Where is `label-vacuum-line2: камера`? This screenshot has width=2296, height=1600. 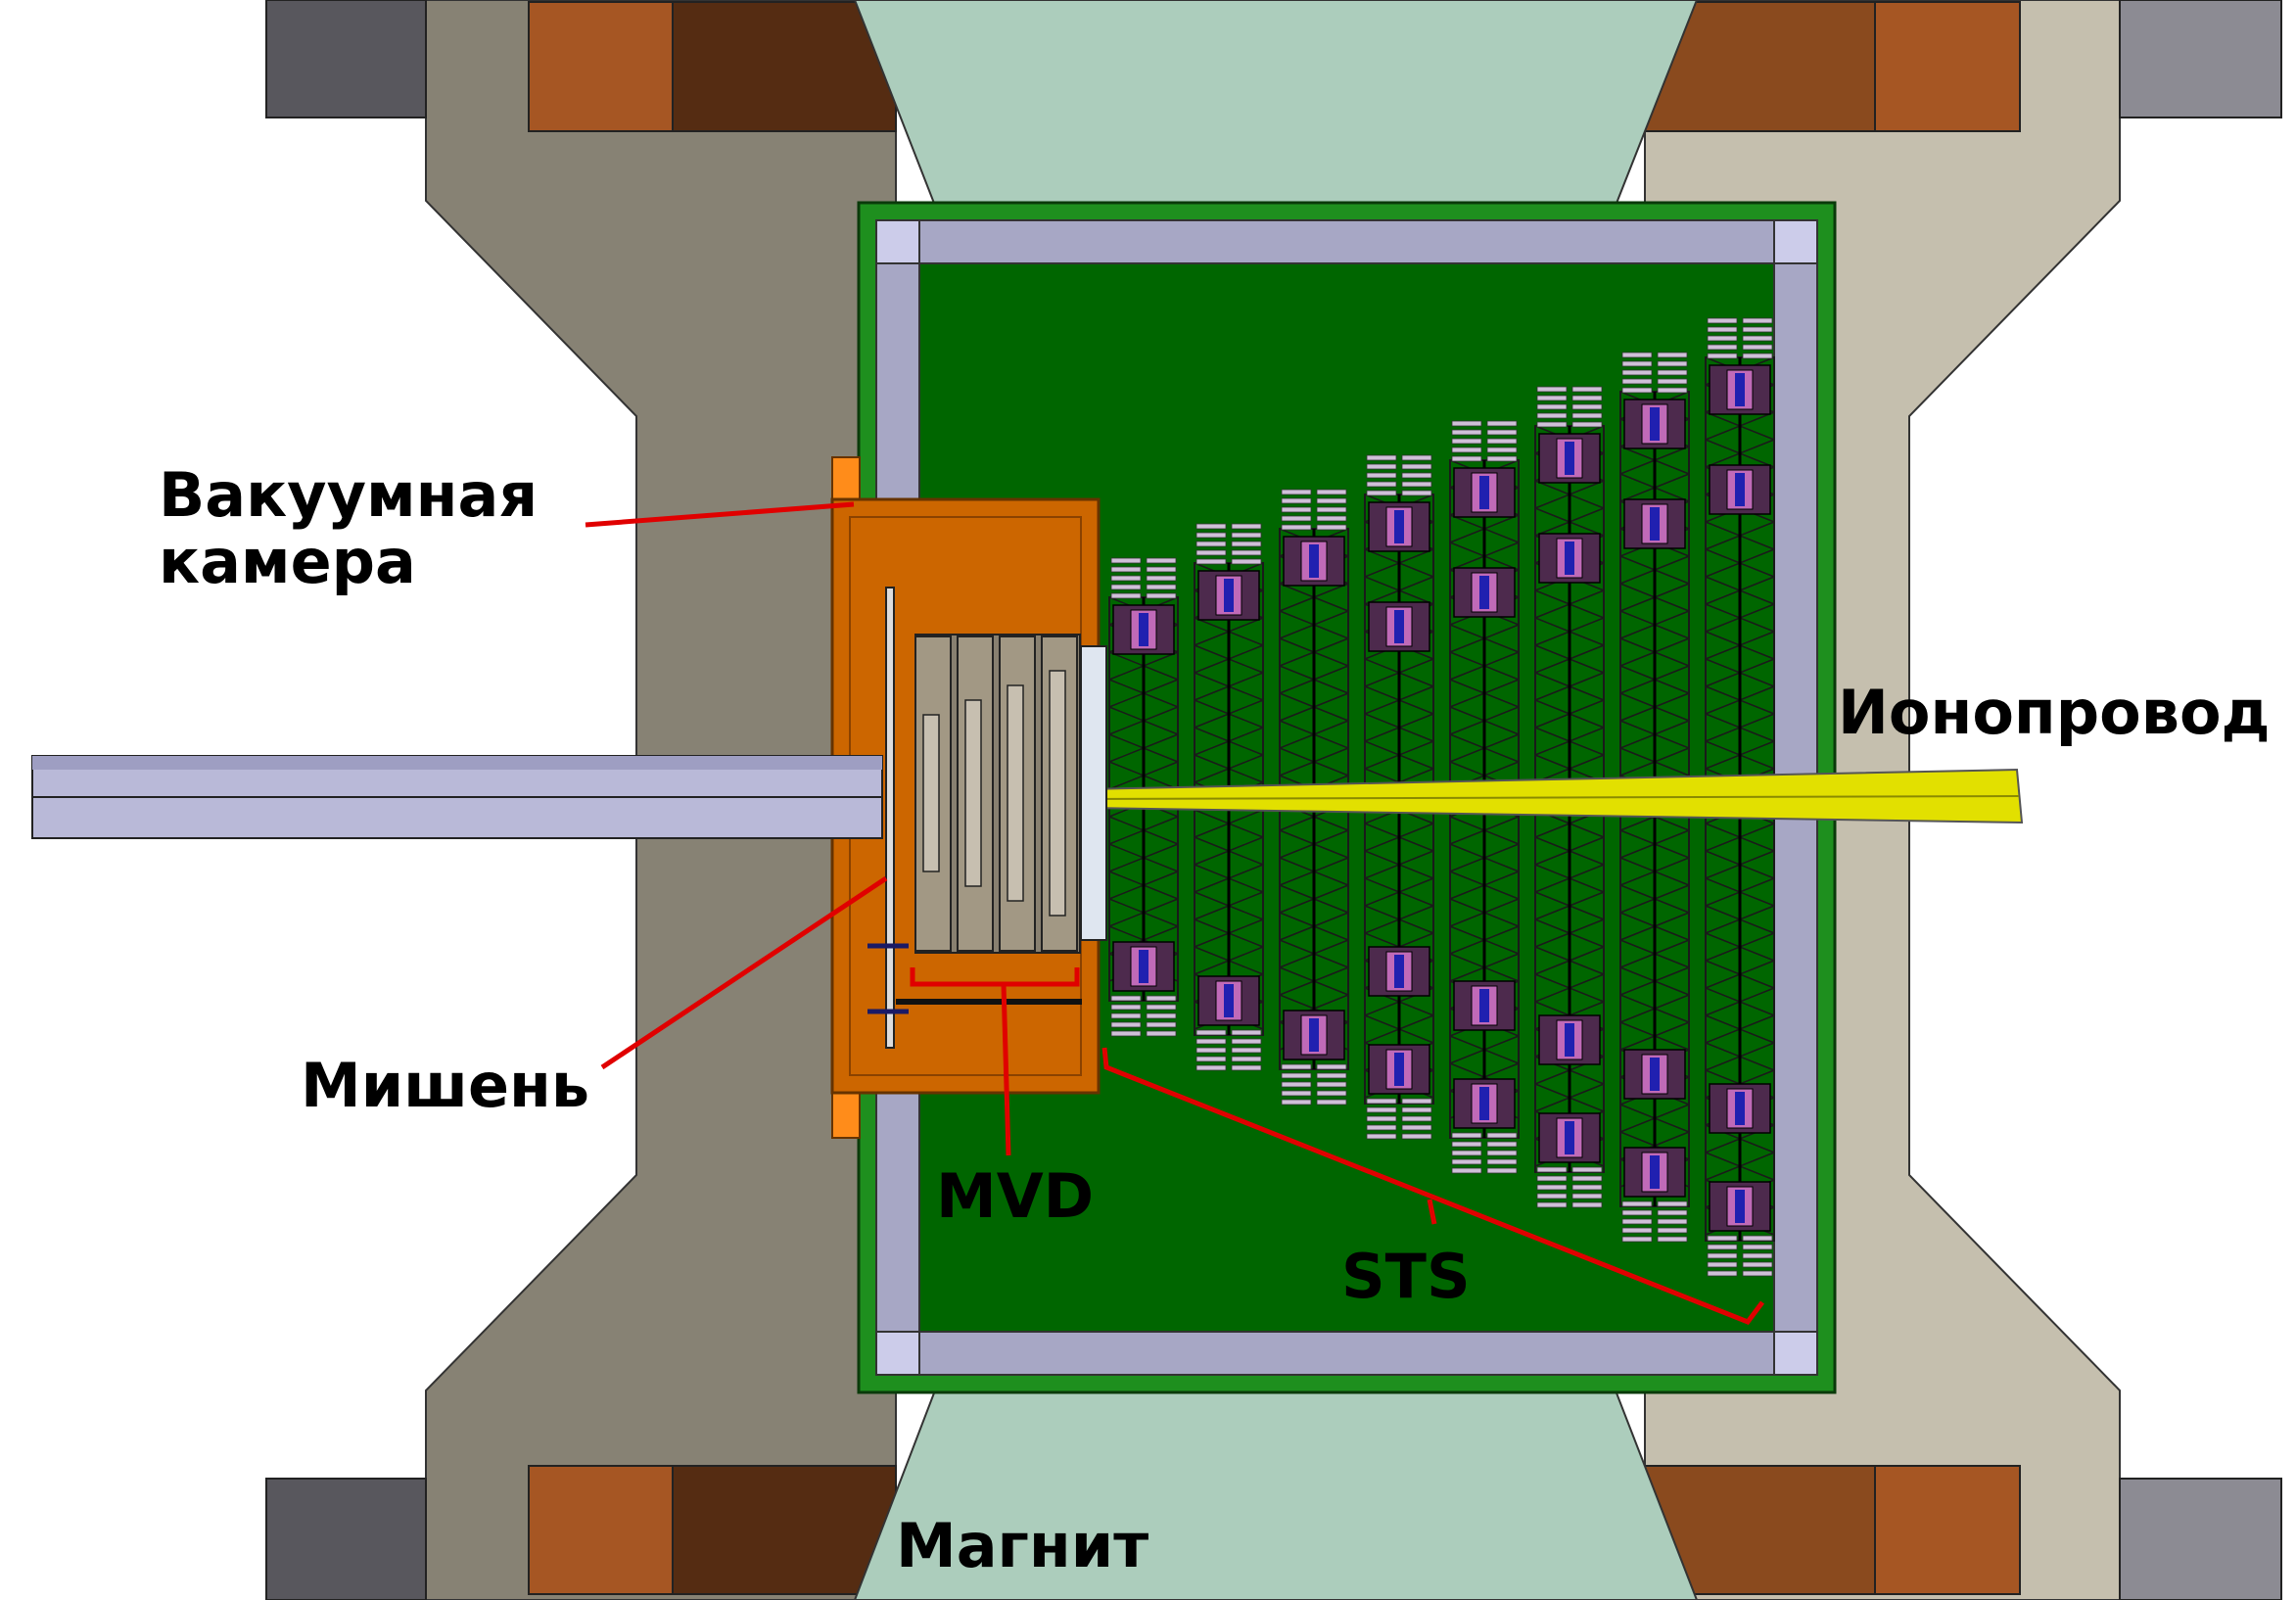
label-vacuum-line2: камера is located at coordinates (287, 562).